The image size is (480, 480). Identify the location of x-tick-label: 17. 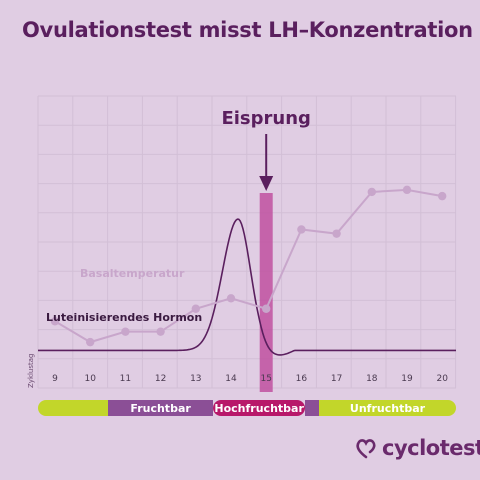
(336, 379).